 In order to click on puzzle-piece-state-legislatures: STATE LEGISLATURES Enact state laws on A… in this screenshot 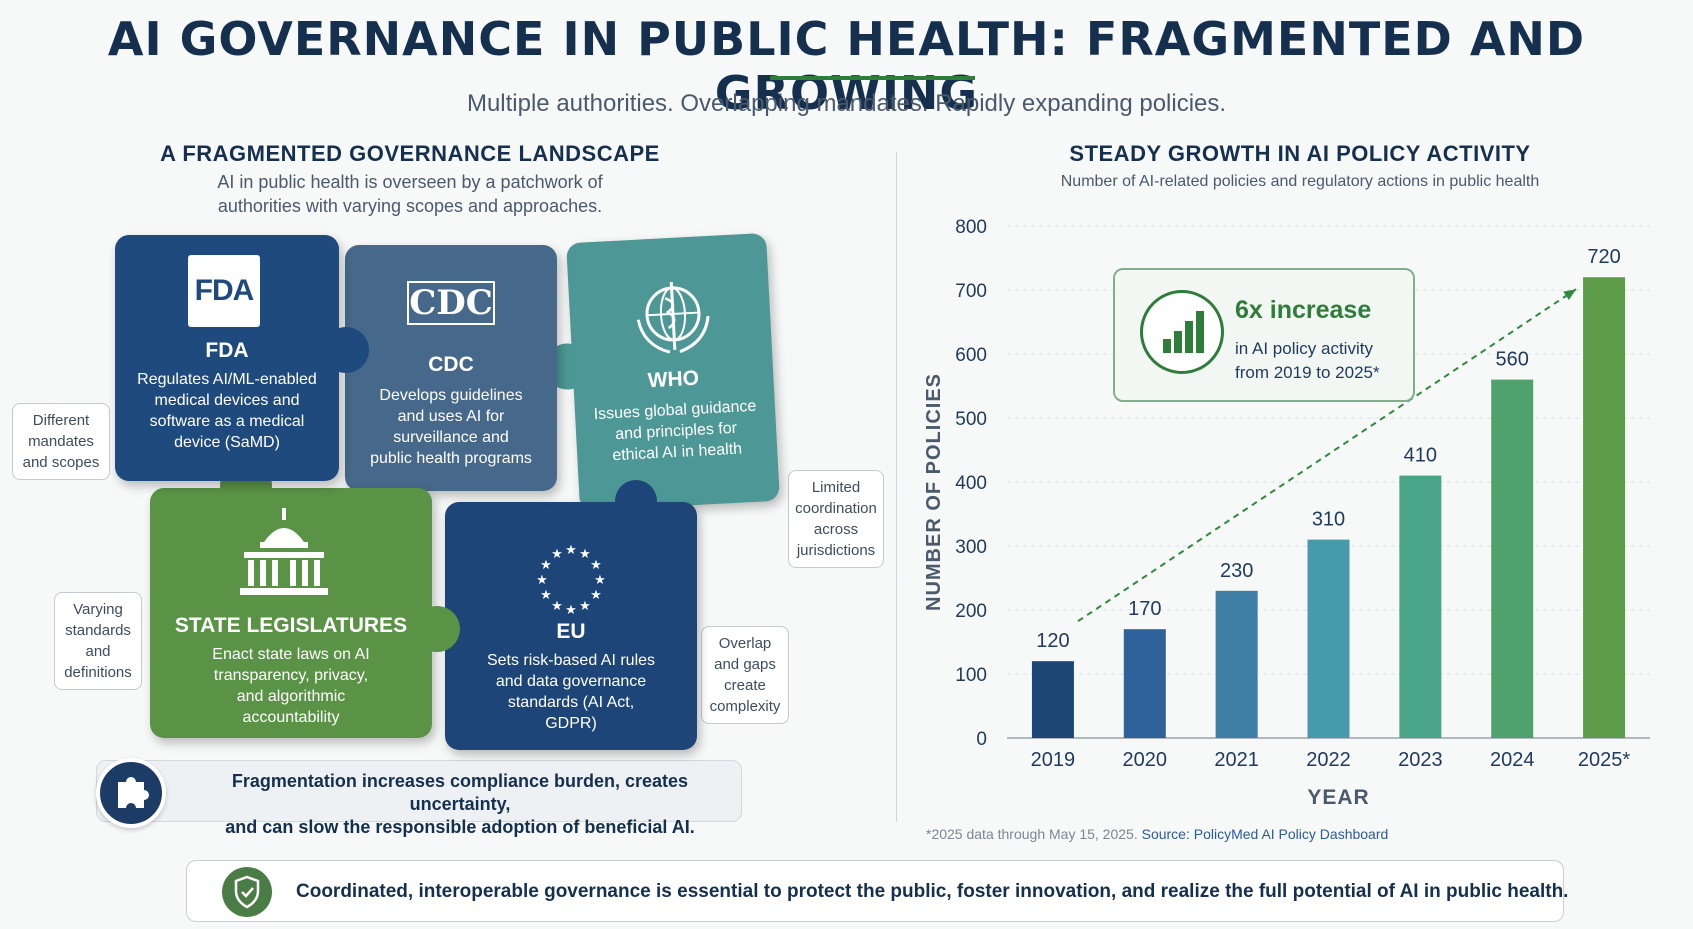, I will do `click(305, 599)`.